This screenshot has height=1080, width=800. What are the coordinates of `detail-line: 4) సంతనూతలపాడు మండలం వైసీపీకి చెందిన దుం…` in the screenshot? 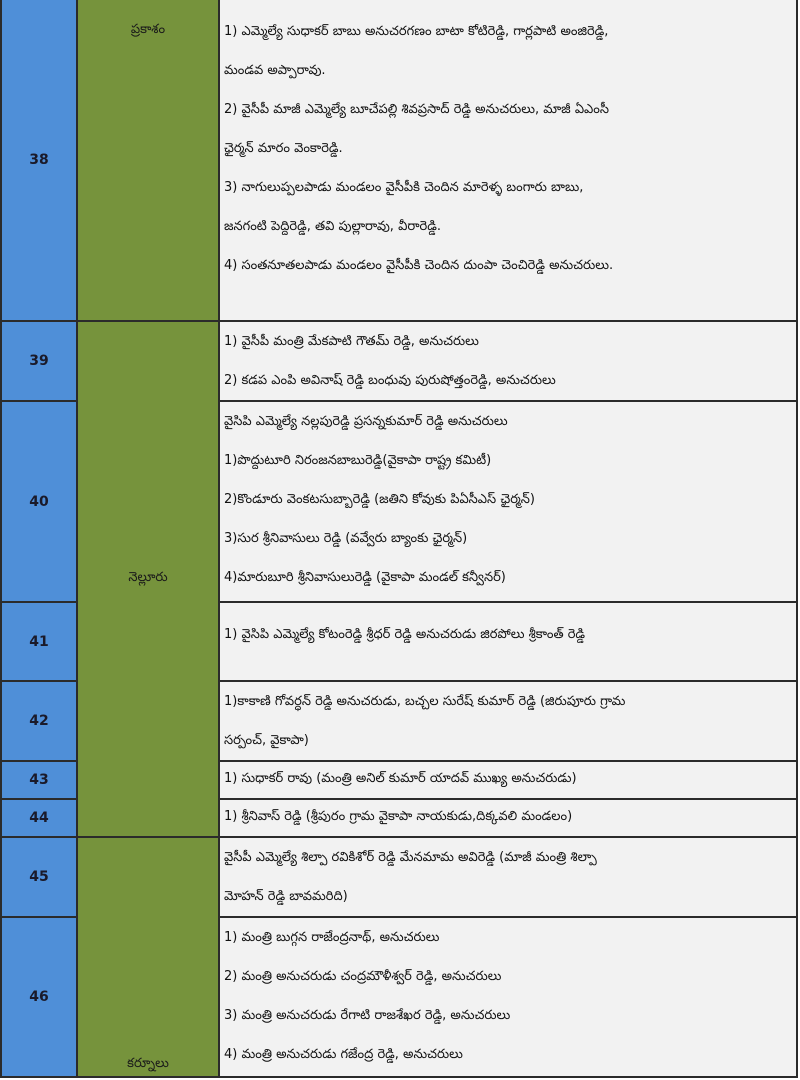 It's located at (419, 265).